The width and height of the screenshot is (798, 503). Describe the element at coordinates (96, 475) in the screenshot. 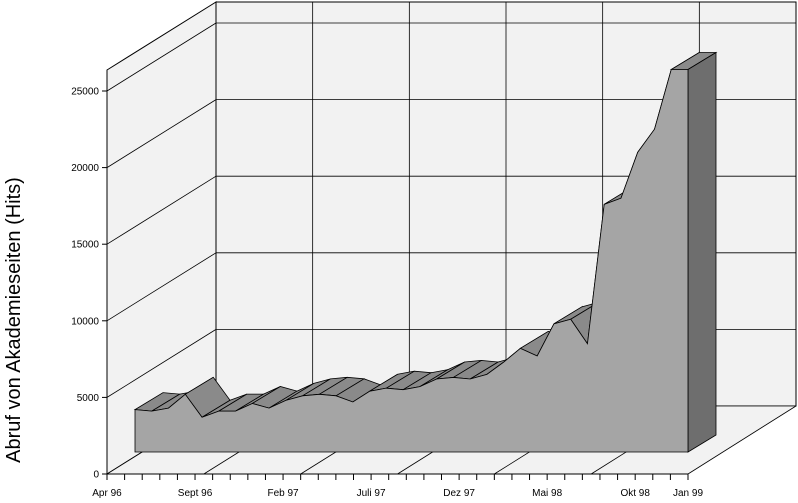

I see `y-tick-label: 0` at that location.